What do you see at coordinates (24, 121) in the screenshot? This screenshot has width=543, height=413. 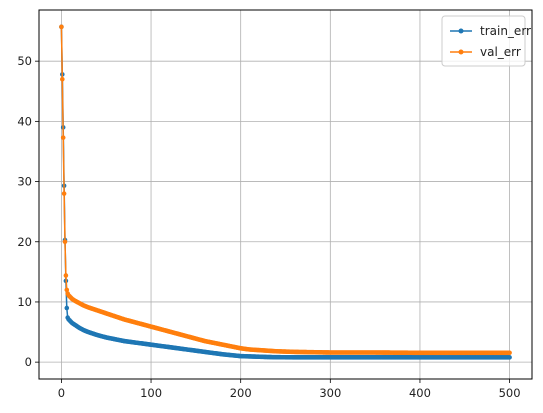 I see `y-tick-label: 40` at bounding box center [24, 121].